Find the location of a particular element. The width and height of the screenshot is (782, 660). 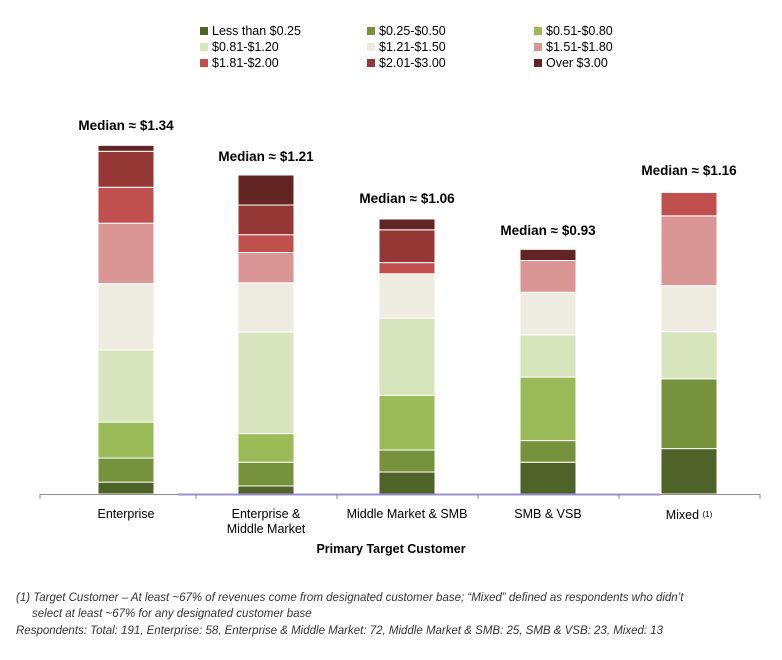

legend-label: $0.25-$0.50 is located at coordinates (412, 31).